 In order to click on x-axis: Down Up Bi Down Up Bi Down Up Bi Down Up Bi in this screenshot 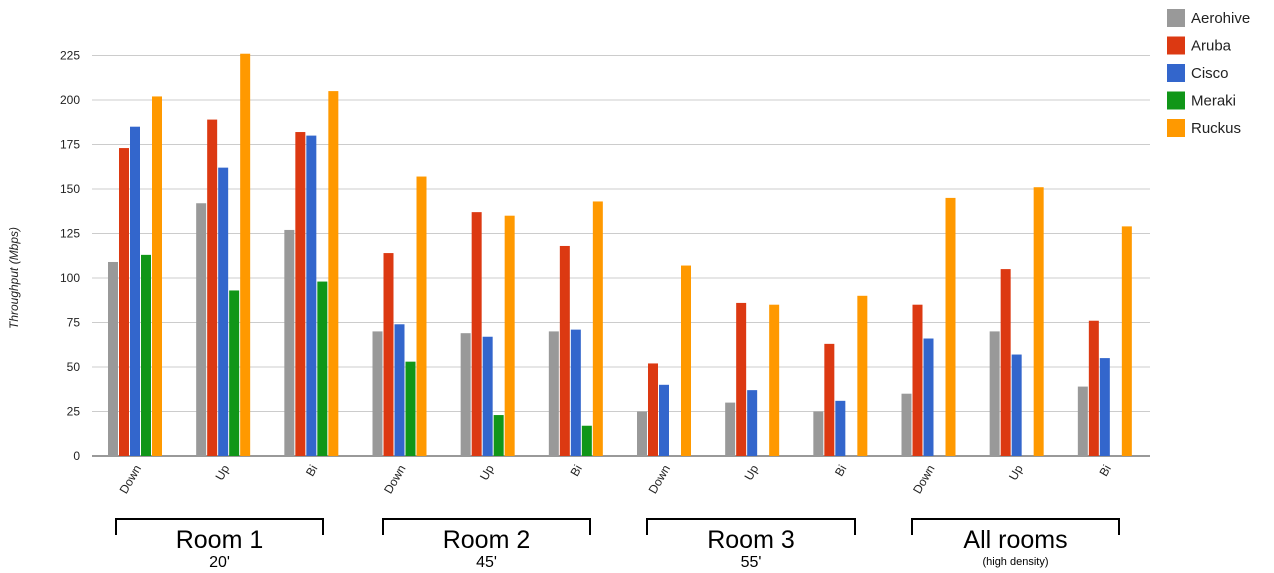, I will do `click(615, 479)`.